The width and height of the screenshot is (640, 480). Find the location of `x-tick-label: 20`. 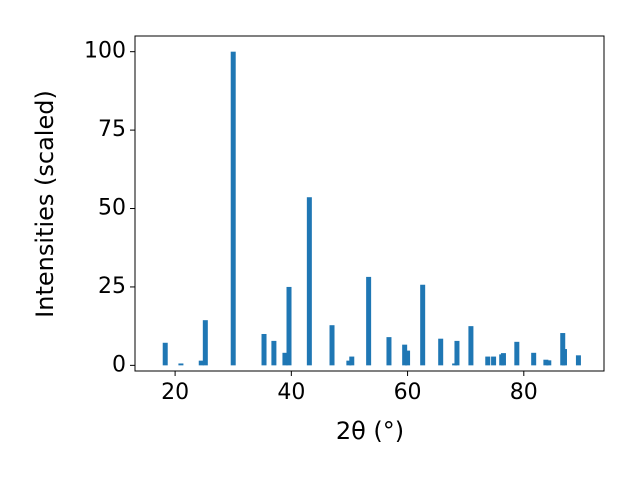

x-tick-label: 20 is located at coordinates (175, 392).